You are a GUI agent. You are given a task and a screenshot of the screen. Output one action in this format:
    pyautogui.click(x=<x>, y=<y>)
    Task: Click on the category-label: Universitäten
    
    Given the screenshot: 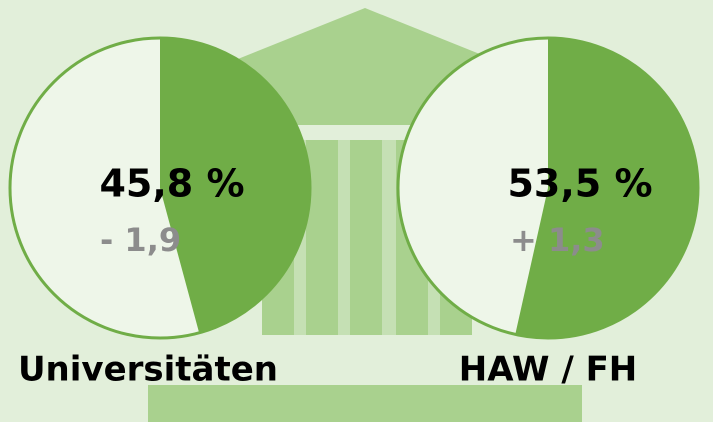 What is the action you would take?
    pyautogui.click(x=148, y=370)
    